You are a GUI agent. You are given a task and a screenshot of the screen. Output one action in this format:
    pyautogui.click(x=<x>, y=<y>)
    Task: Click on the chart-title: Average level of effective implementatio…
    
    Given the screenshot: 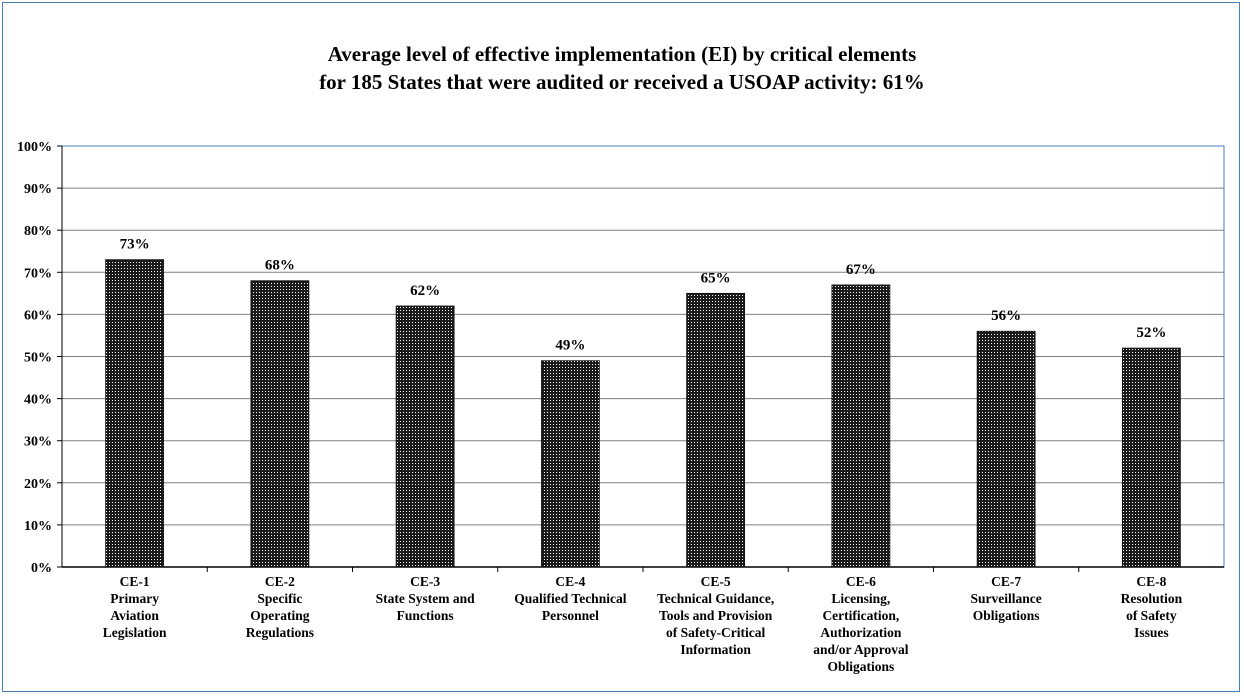 What is the action you would take?
    pyautogui.click(x=622, y=68)
    